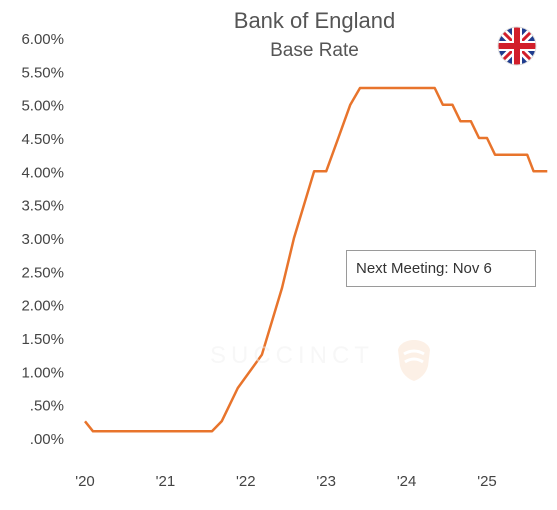 The width and height of the screenshot is (557, 510). What do you see at coordinates (42, 72) in the screenshot?
I see `y-tick-label: 5.50%` at bounding box center [42, 72].